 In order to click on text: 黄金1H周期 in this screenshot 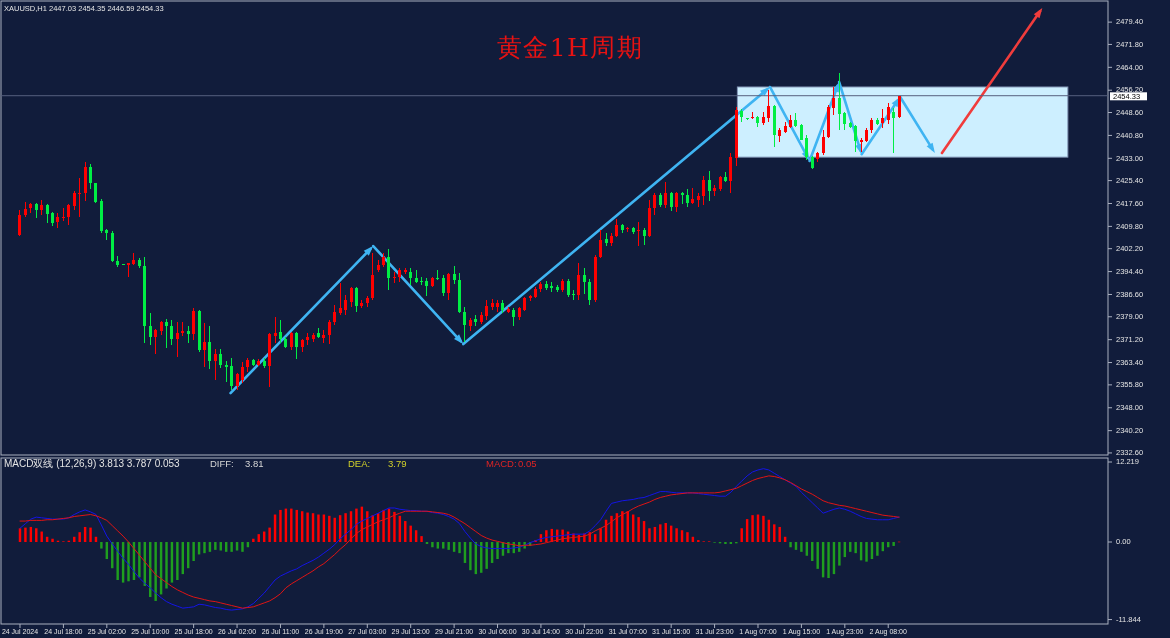, I will do `click(570, 47)`.